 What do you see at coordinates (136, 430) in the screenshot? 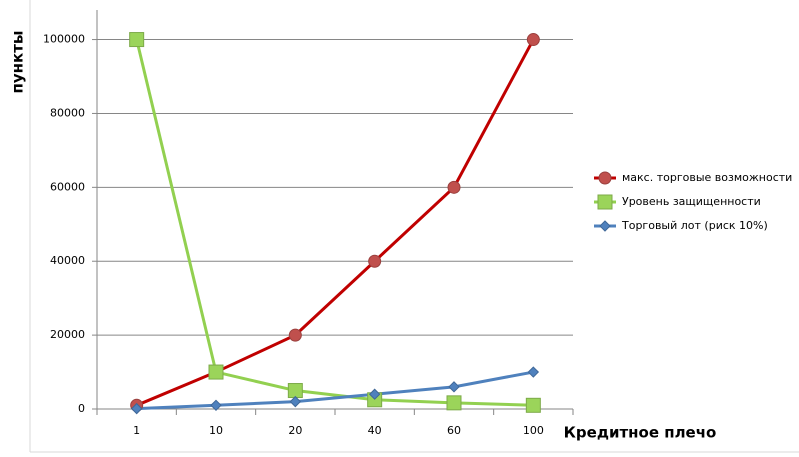
I see `x-tick-label: 1` at bounding box center [136, 430].